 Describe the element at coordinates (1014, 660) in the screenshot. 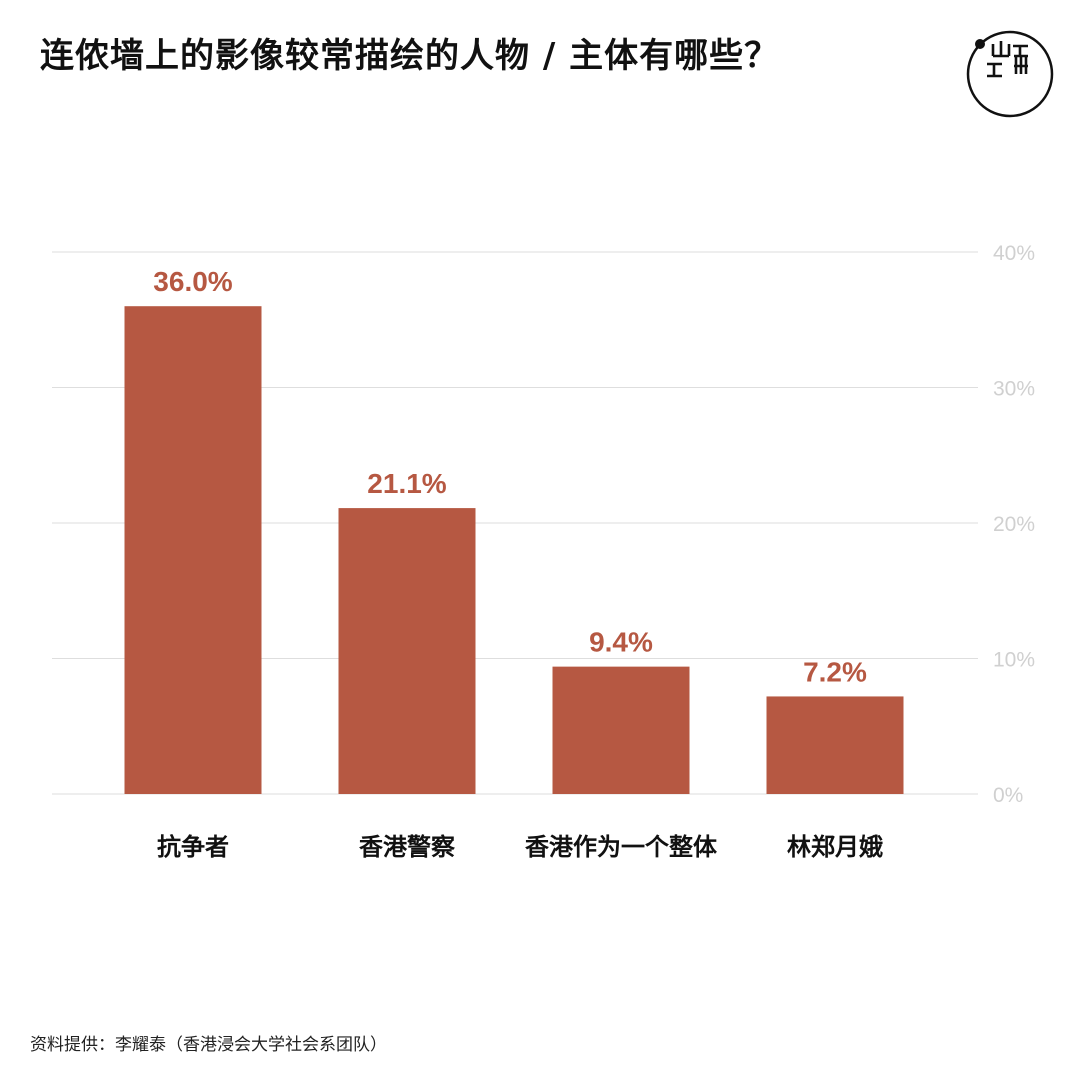

I see `y-tick-label: 10%` at that location.